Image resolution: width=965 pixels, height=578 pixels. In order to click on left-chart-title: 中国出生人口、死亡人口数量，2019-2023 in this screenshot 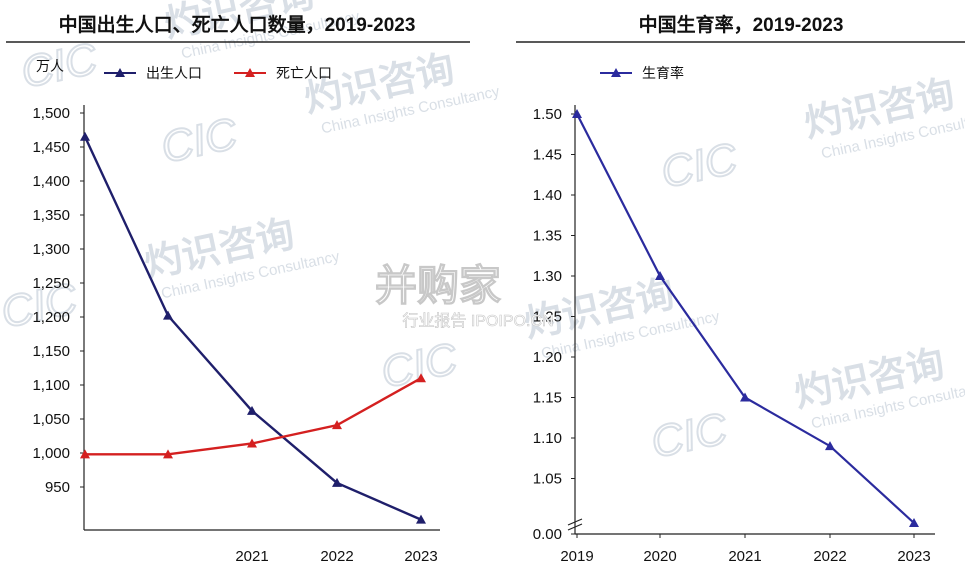, I will do `click(237, 24)`.